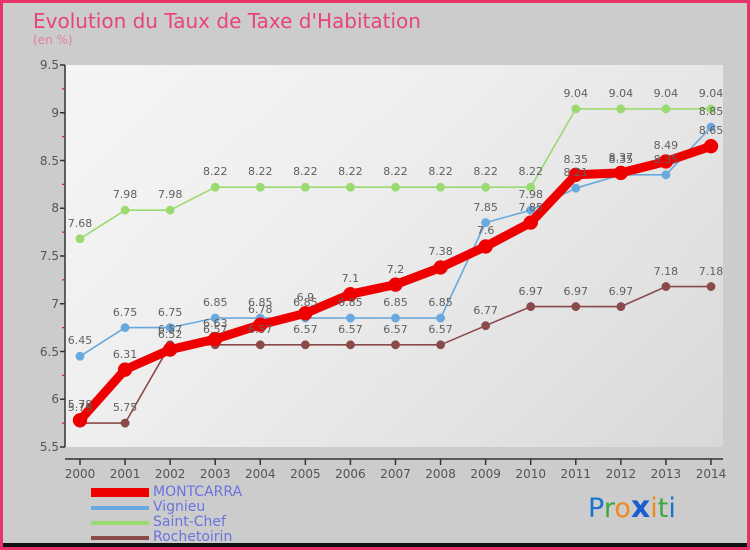 The height and width of the screenshot is (550, 750). What do you see at coordinates (654, 508) in the screenshot?
I see `logo-letter-4: i` at bounding box center [654, 508].